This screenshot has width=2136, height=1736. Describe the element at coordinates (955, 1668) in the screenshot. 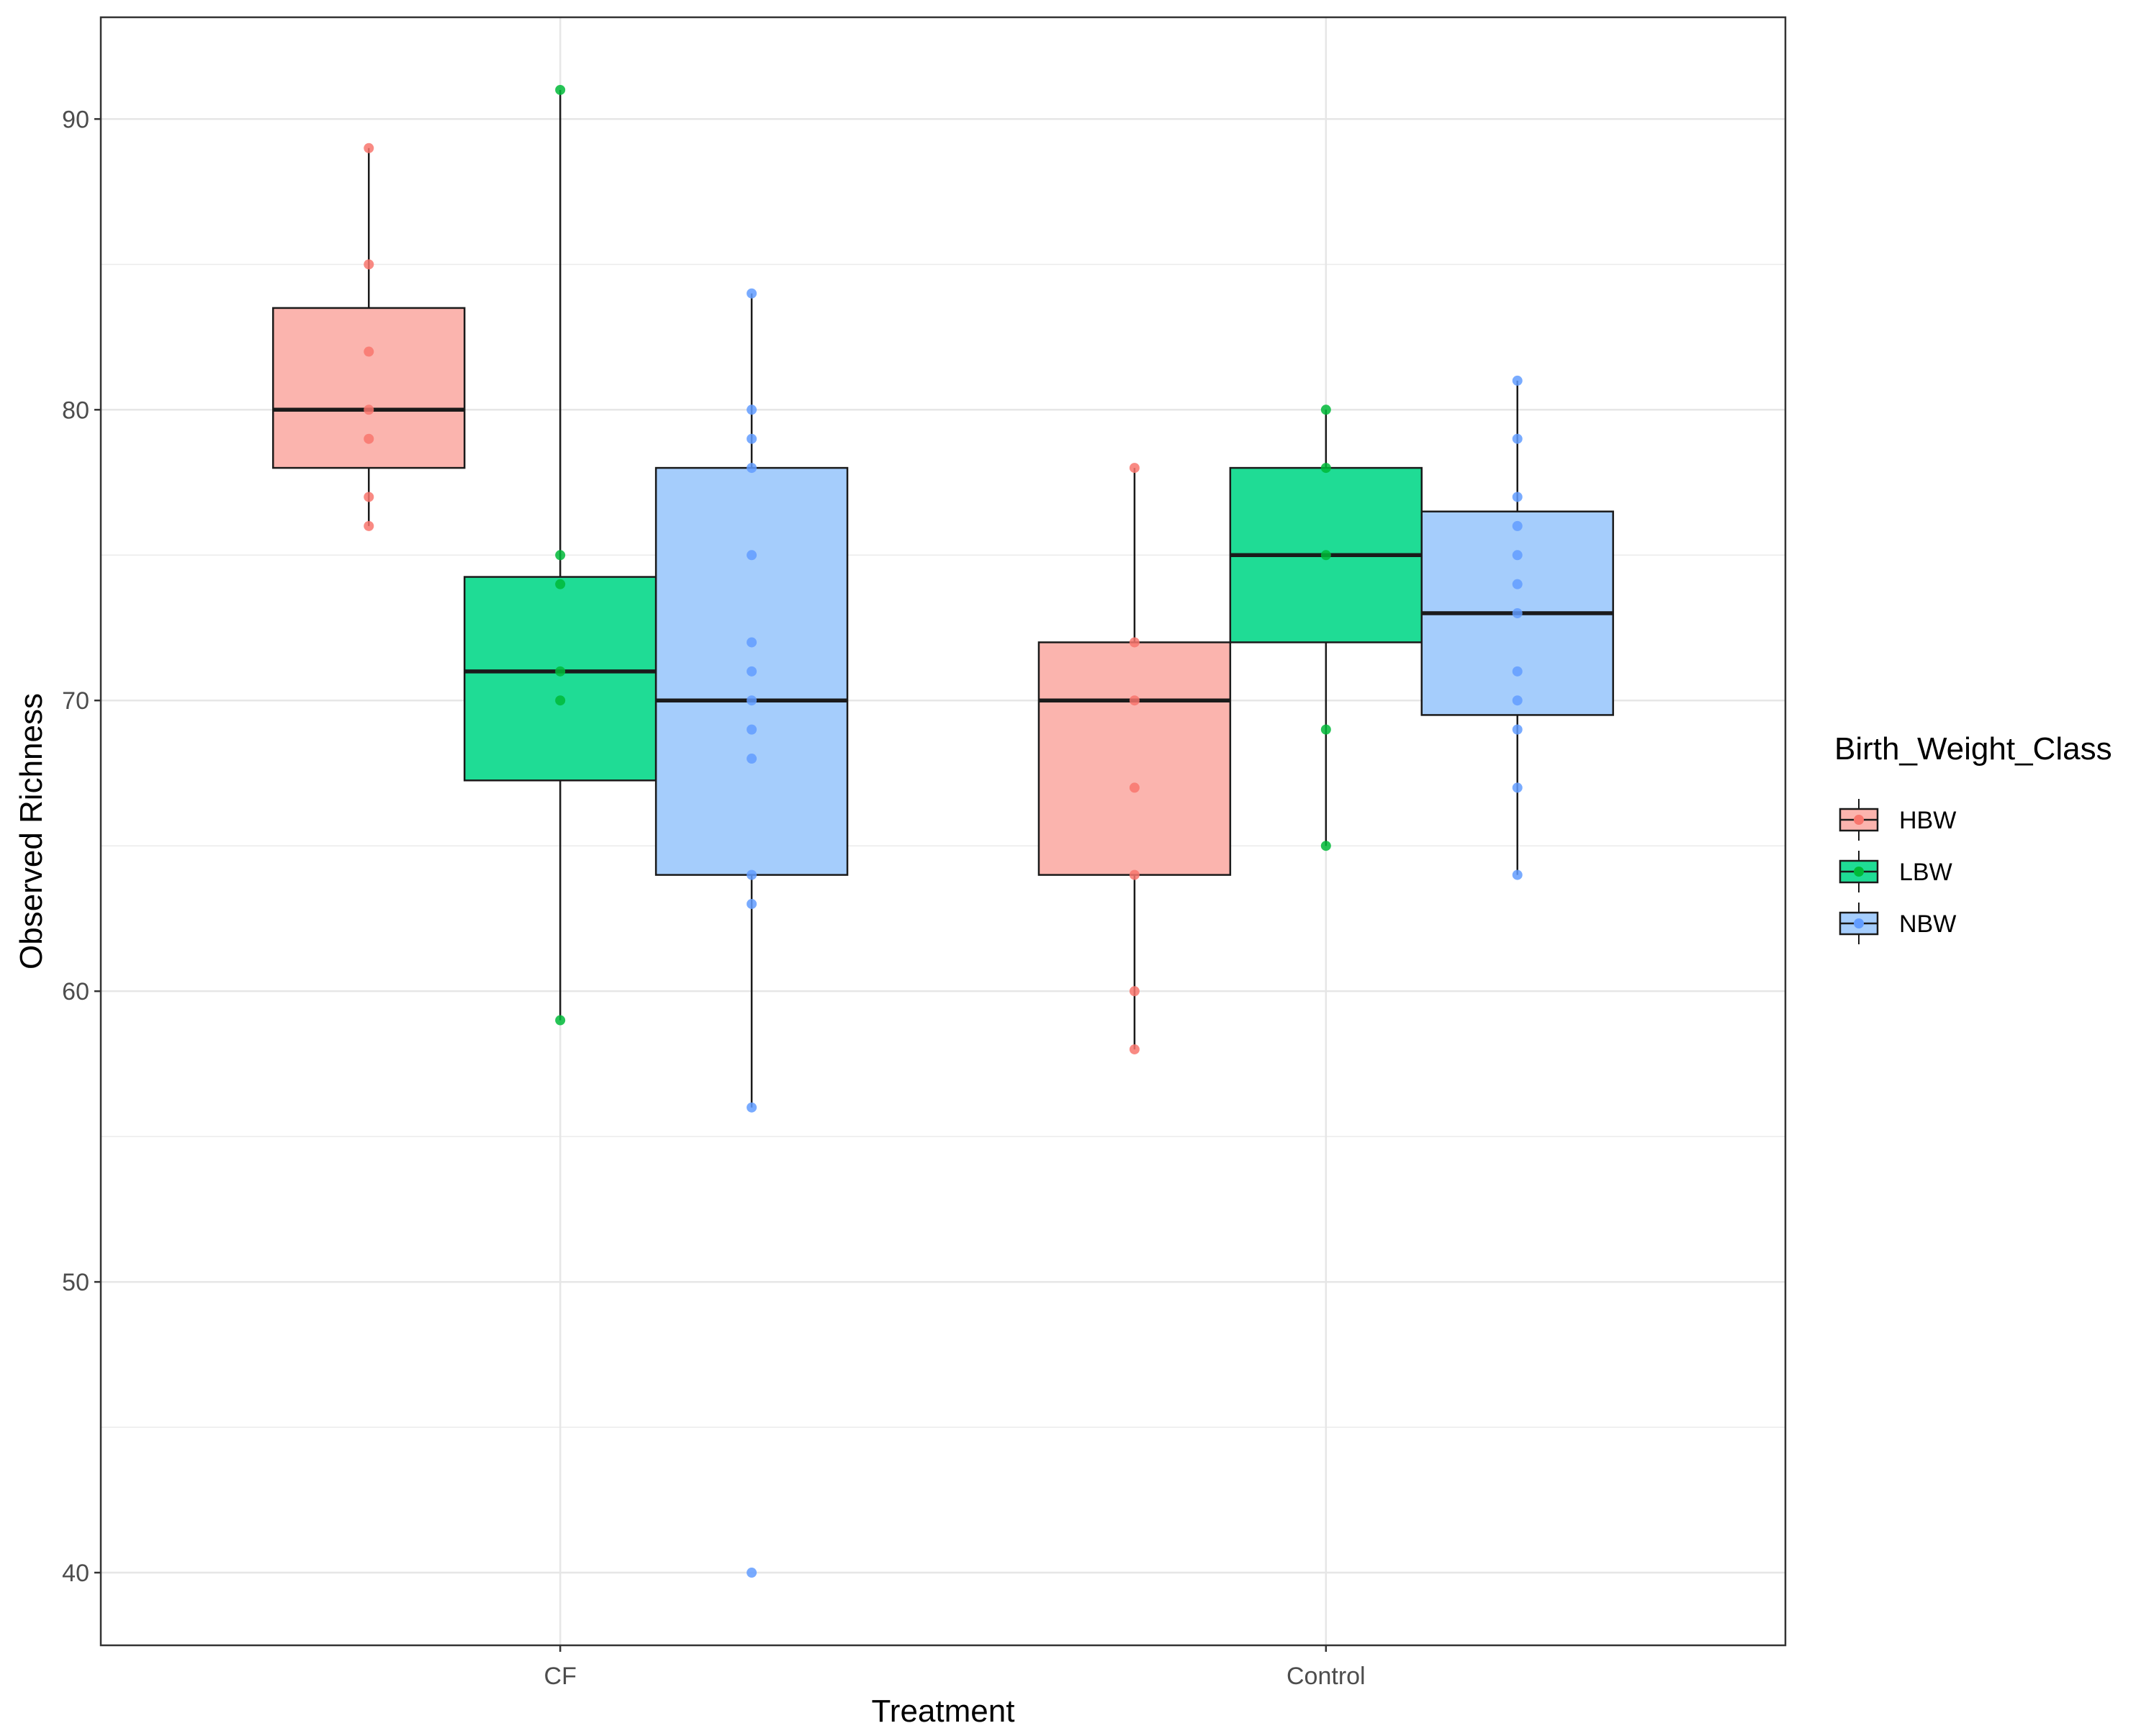

I see `x-axis: CF Control` at that location.